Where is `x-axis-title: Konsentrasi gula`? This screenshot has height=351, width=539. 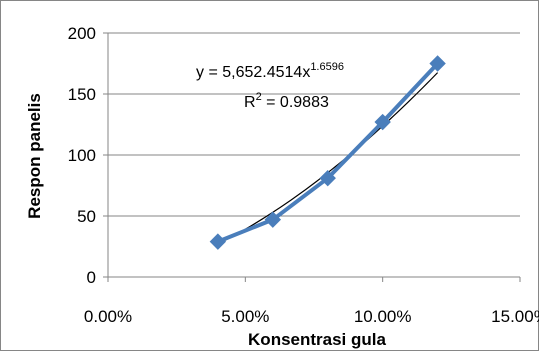
x-axis-title: Konsentrasi gula is located at coordinates (317, 339).